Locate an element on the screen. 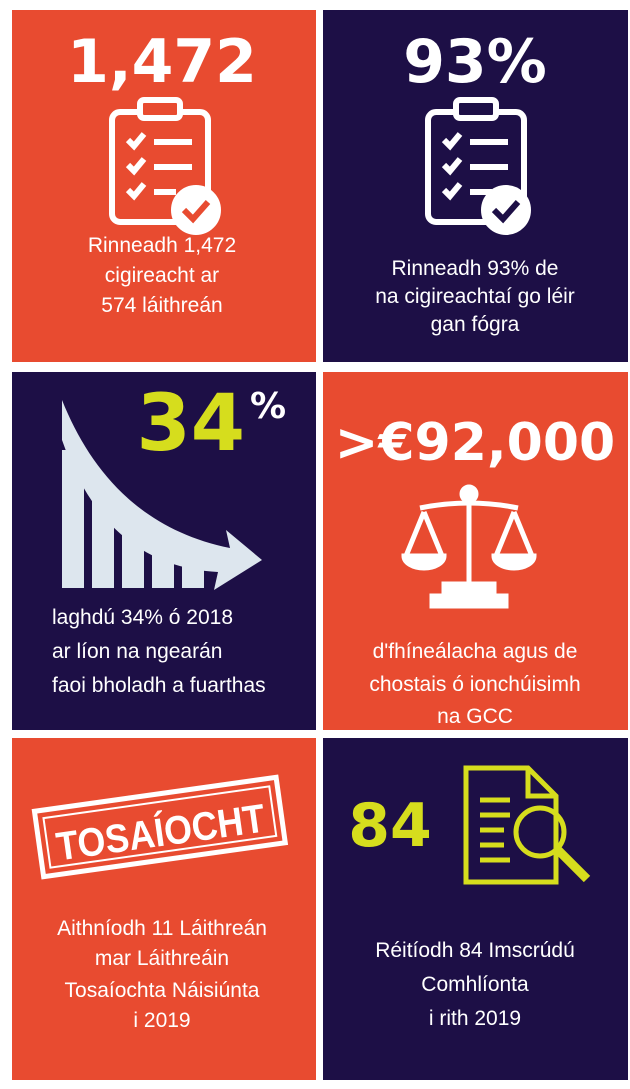 This screenshot has height=1089, width=630. caption: gan fógra is located at coordinates (475, 324).